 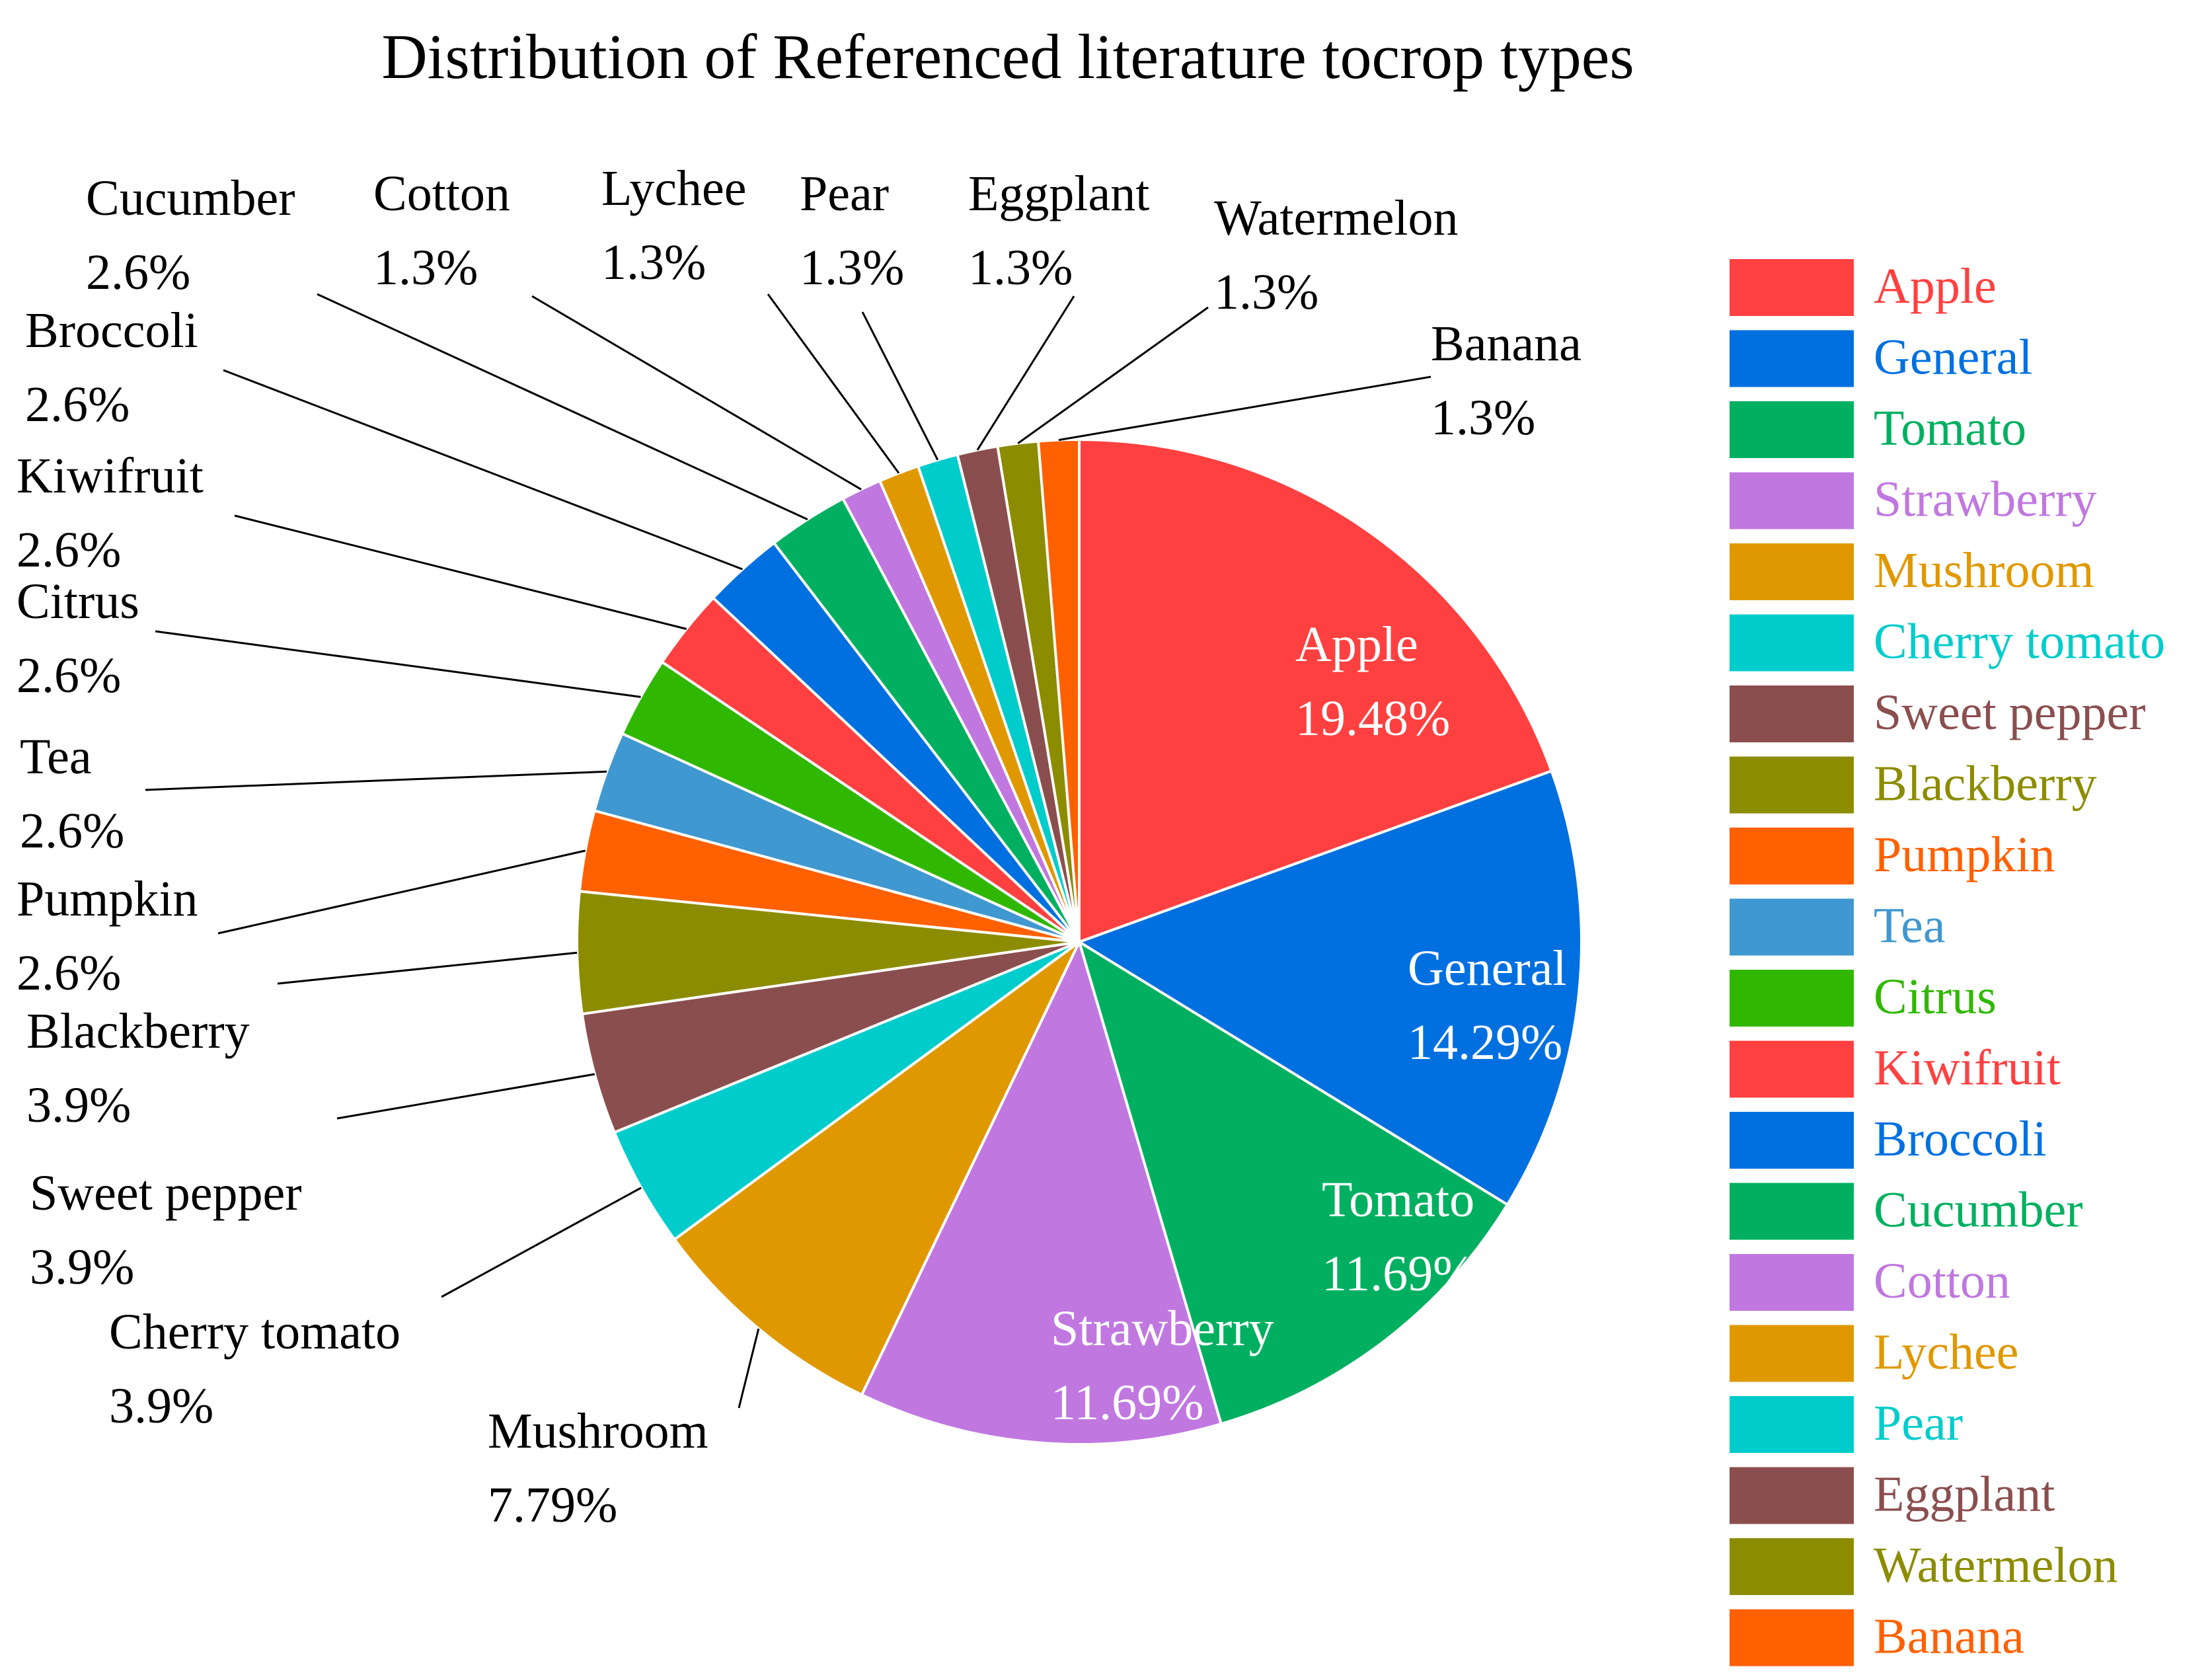 What do you see at coordinates (2010, 712) in the screenshot?
I see `legend-label-sweet-pepper: Sweet pepper` at bounding box center [2010, 712].